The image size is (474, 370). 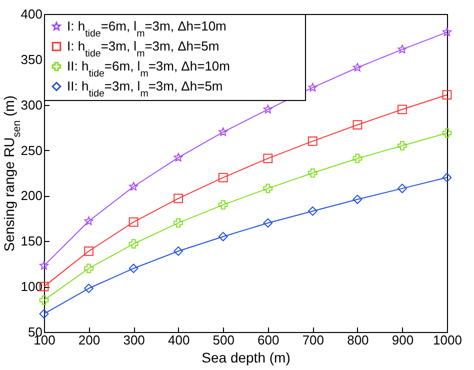 What do you see at coordinates (31, 14) in the screenshot?
I see `y-tick-label: 400` at bounding box center [31, 14].